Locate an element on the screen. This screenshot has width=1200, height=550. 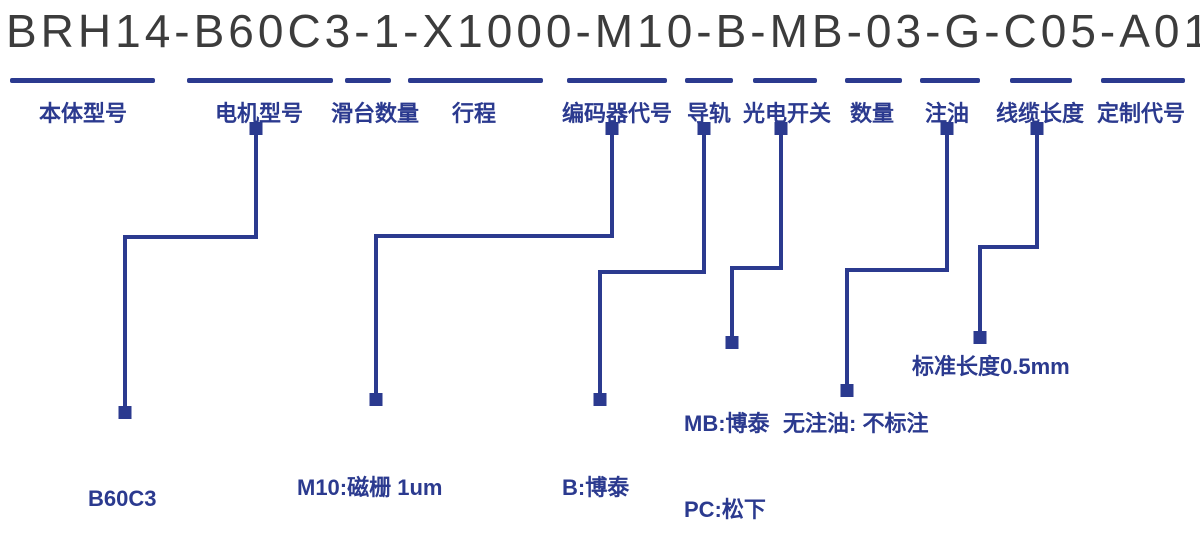
connector-photo-switch is located at coordinates (756, 235).